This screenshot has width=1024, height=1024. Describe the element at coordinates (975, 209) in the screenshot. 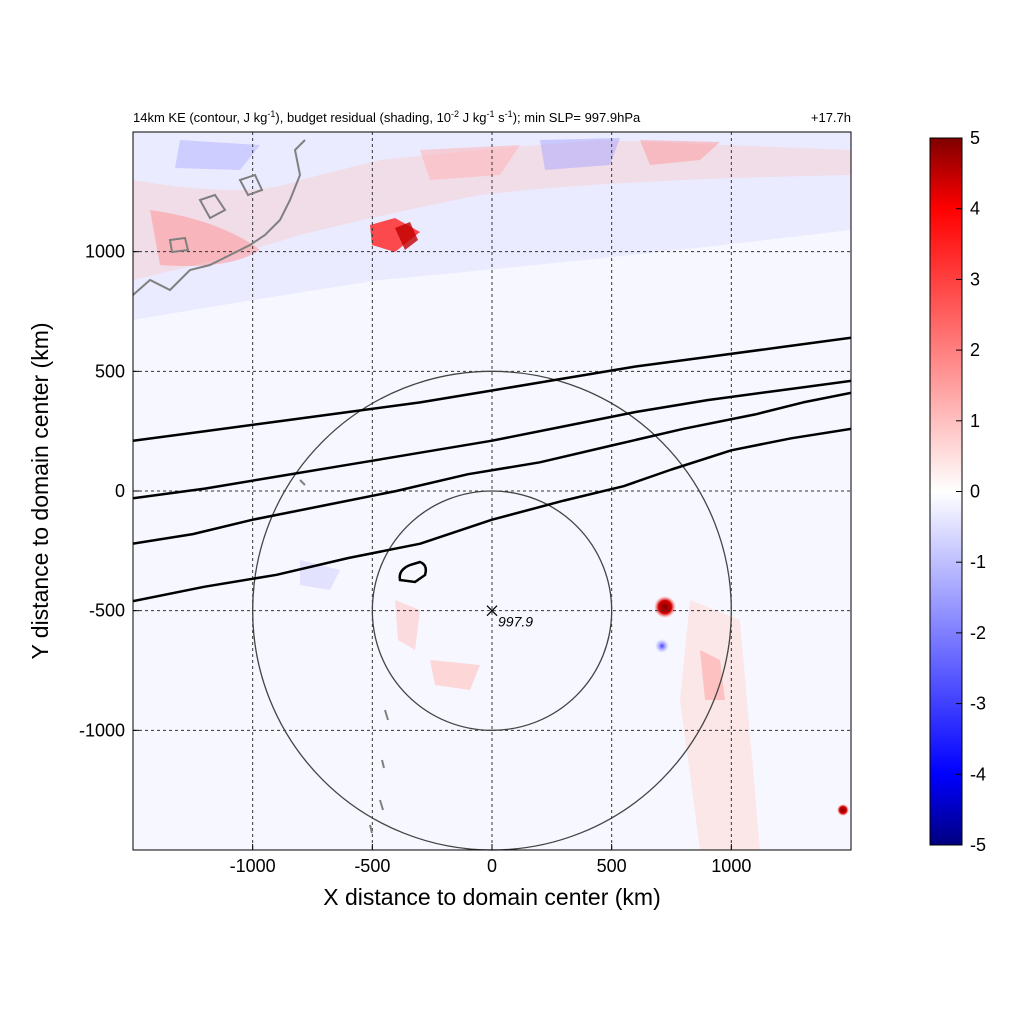

I see `colorbar-tick-label: 4` at that location.